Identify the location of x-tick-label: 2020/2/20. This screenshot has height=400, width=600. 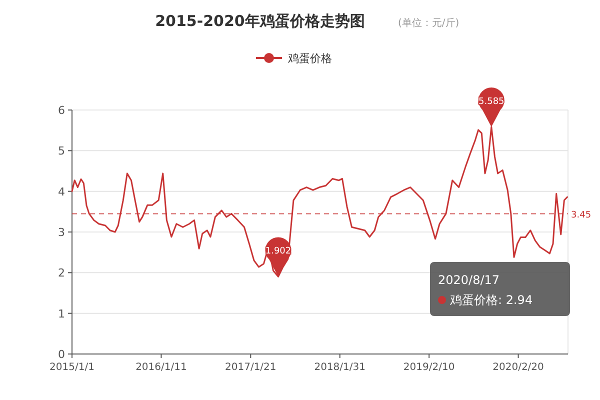
(518, 367).